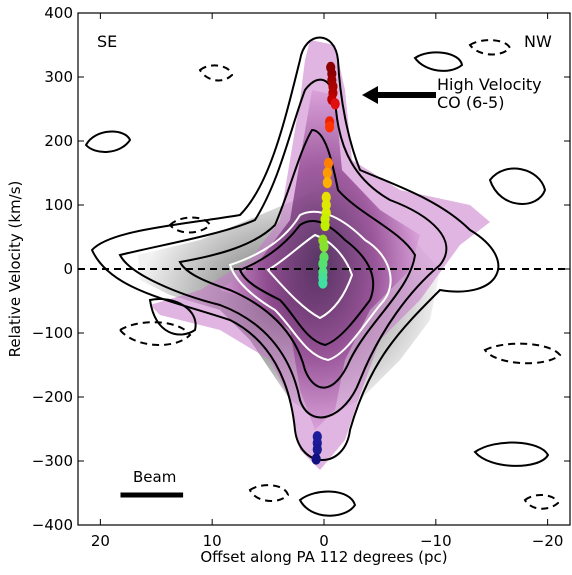 The width and height of the screenshot is (572, 575). I want to click on y-tick-label: 400, so click(58, 13).